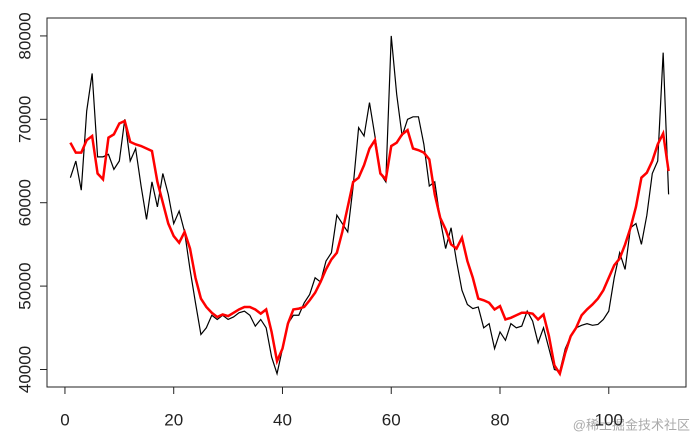 This screenshot has width=697, height=443. Describe the element at coordinates (631, 424) in the screenshot. I see `watermark: @稀土掘金技术社区` at that location.